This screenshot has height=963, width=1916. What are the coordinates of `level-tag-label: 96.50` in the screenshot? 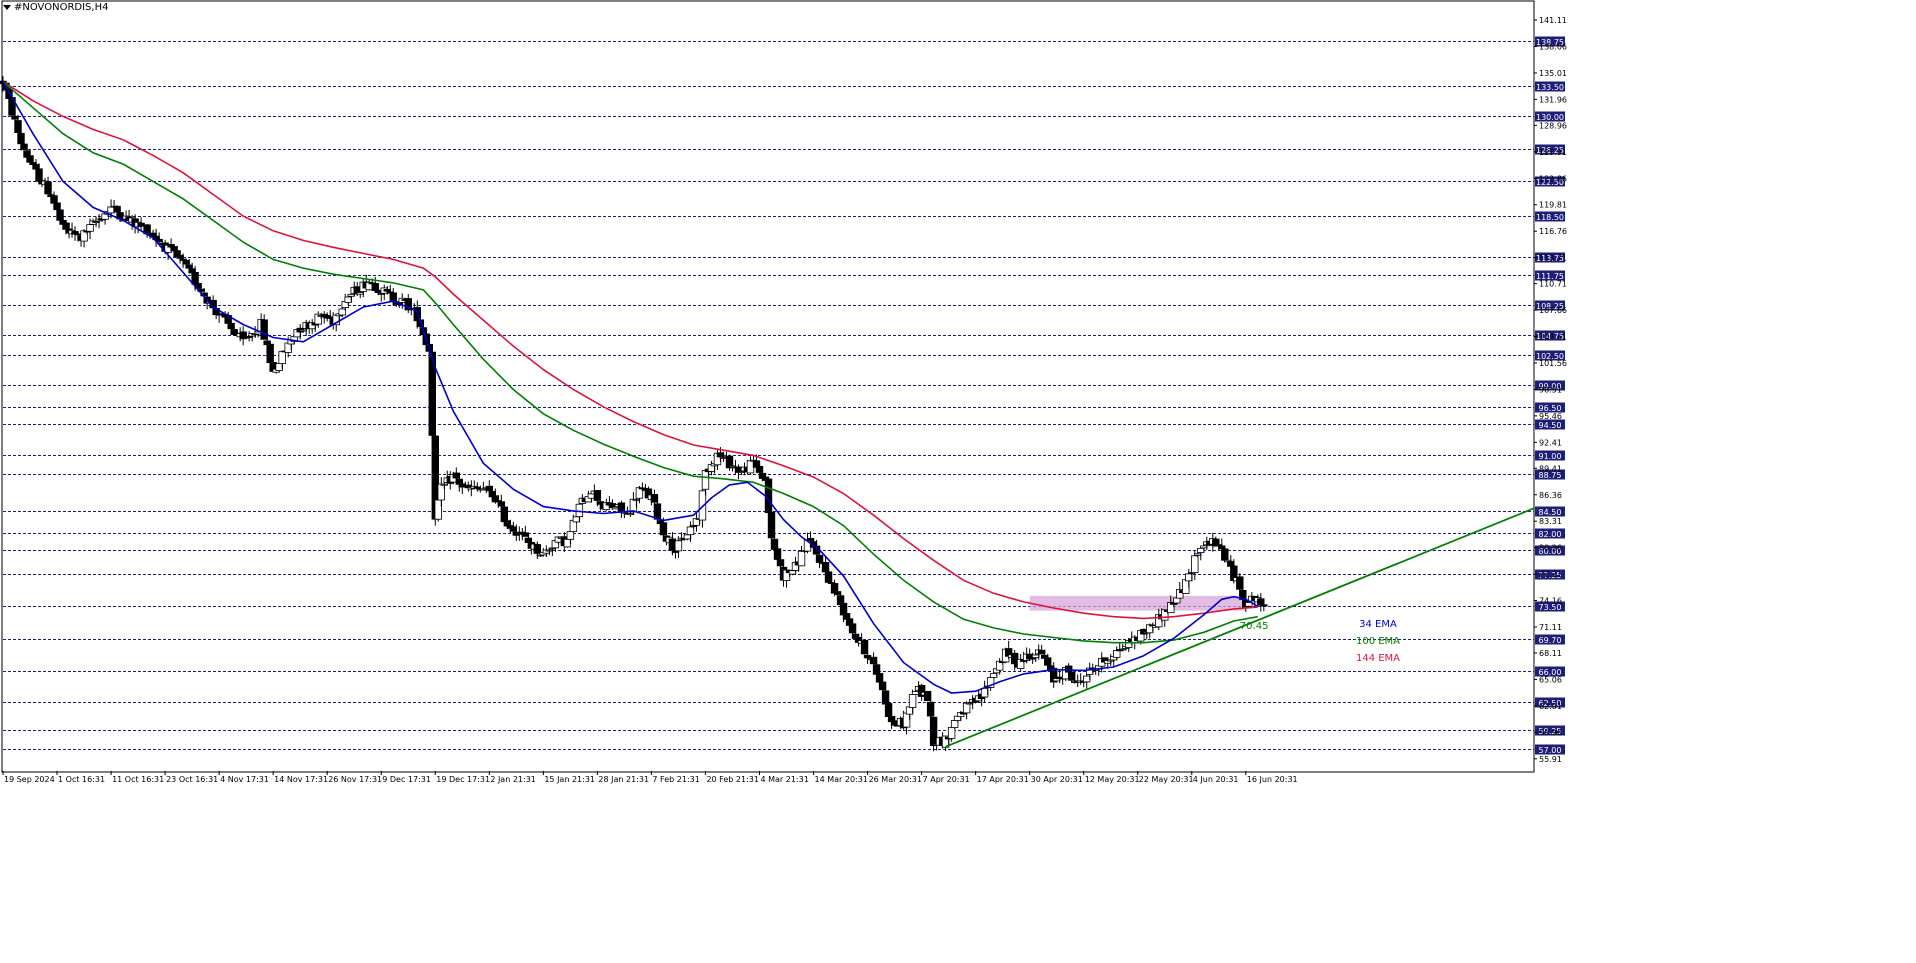 It's located at (1550, 408).